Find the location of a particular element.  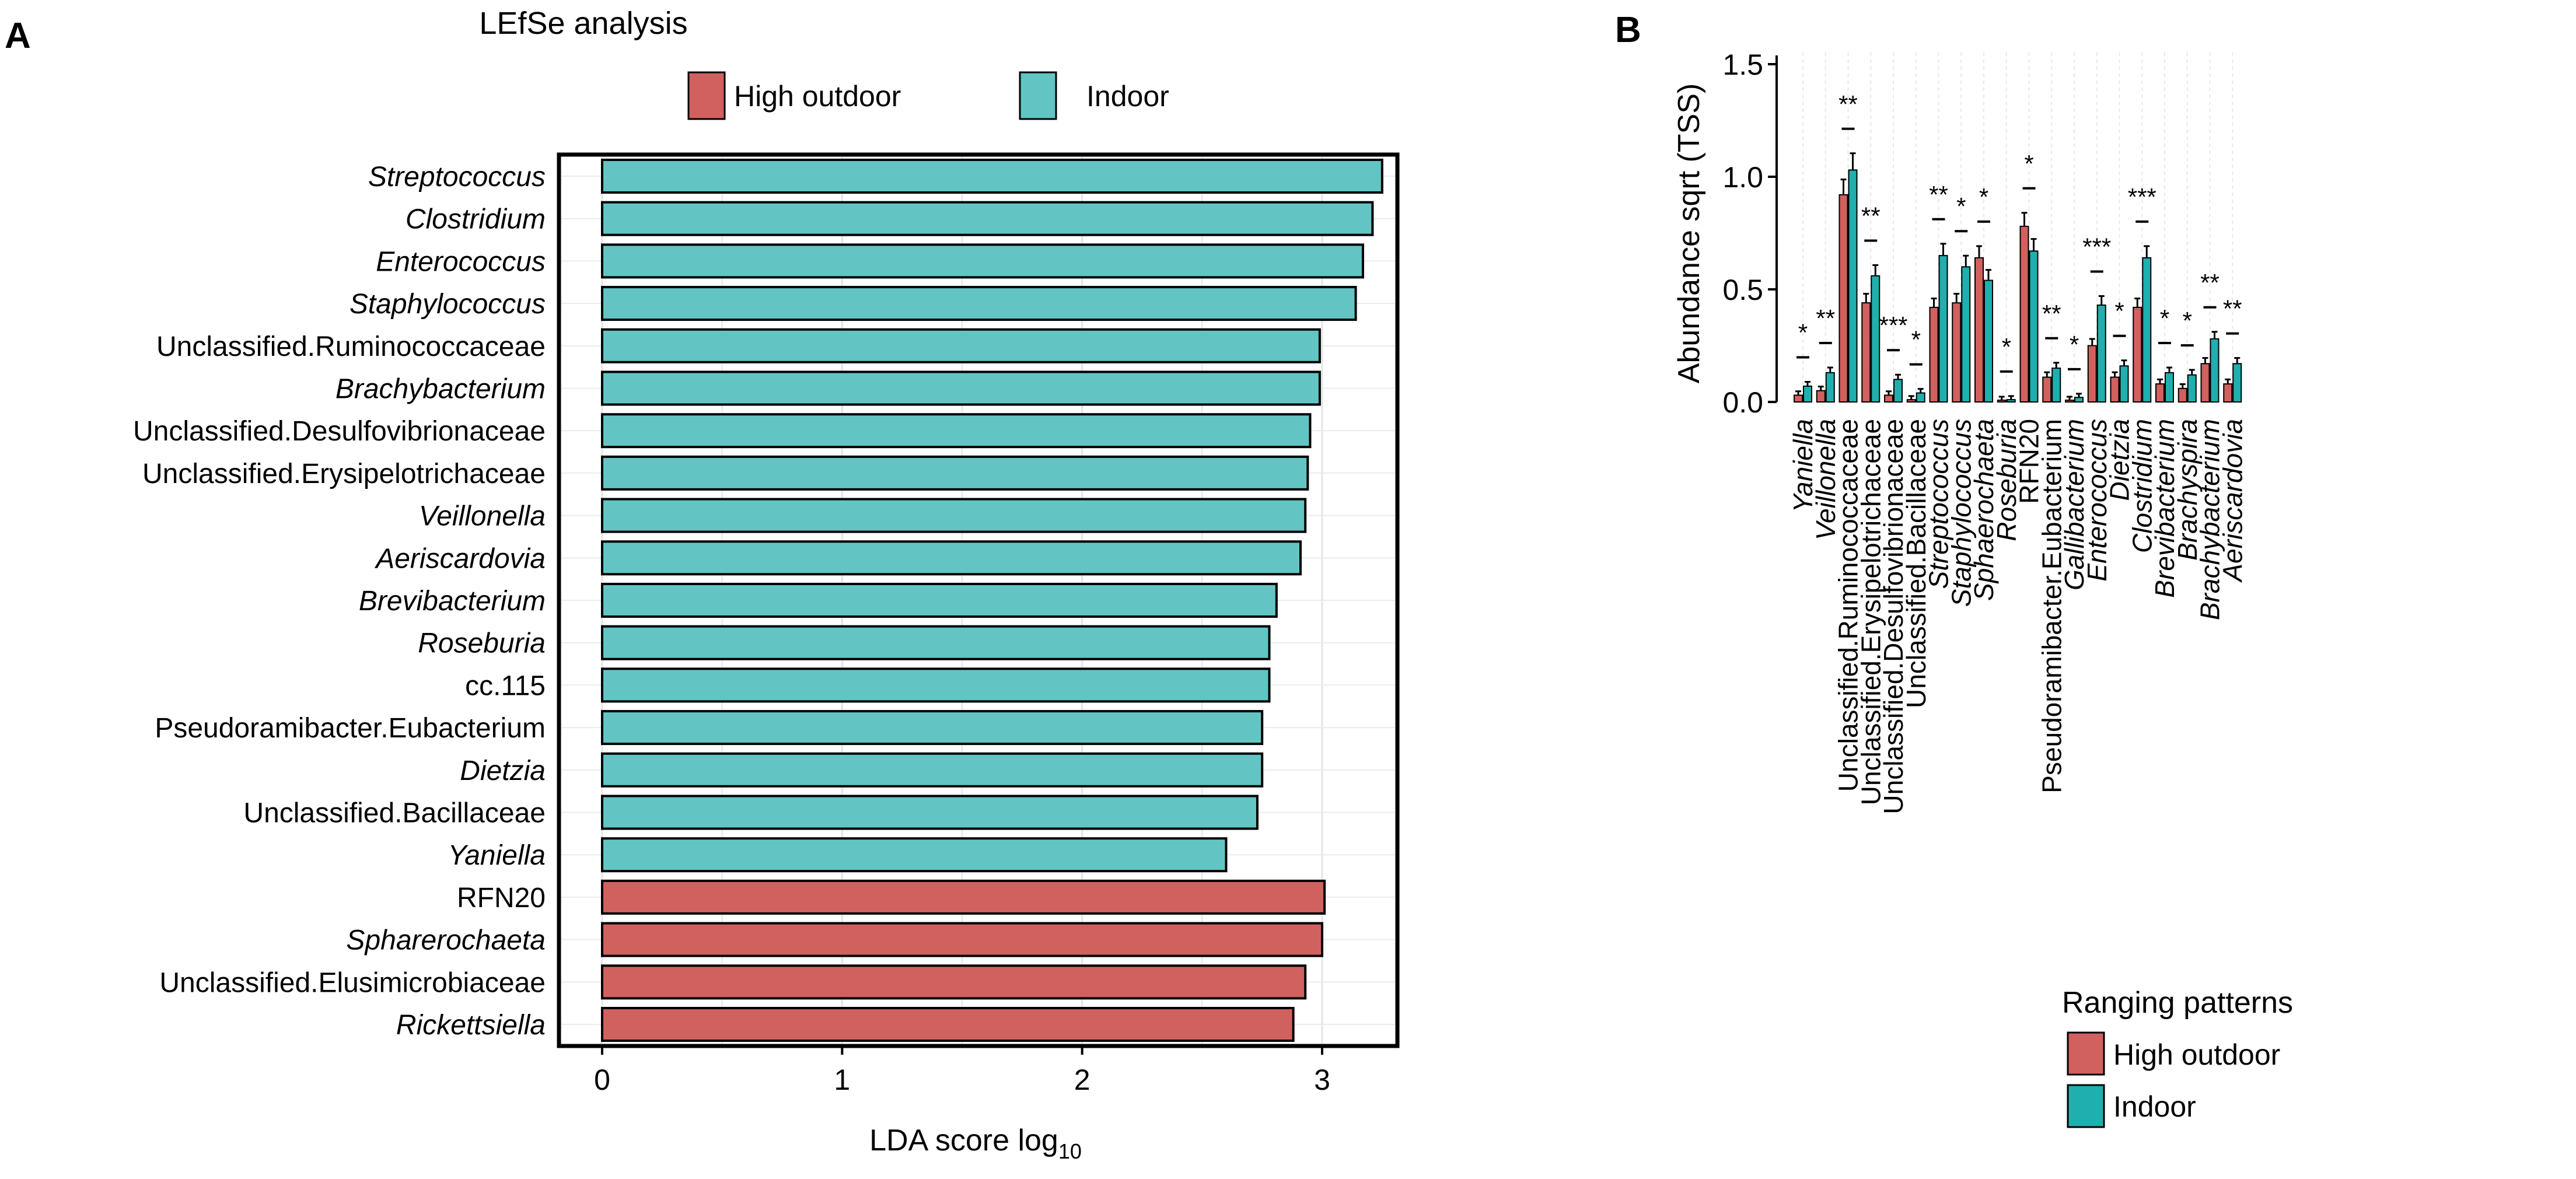

chart-b-bar-high-outdoor-dietzia is located at coordinates (2115, 389).